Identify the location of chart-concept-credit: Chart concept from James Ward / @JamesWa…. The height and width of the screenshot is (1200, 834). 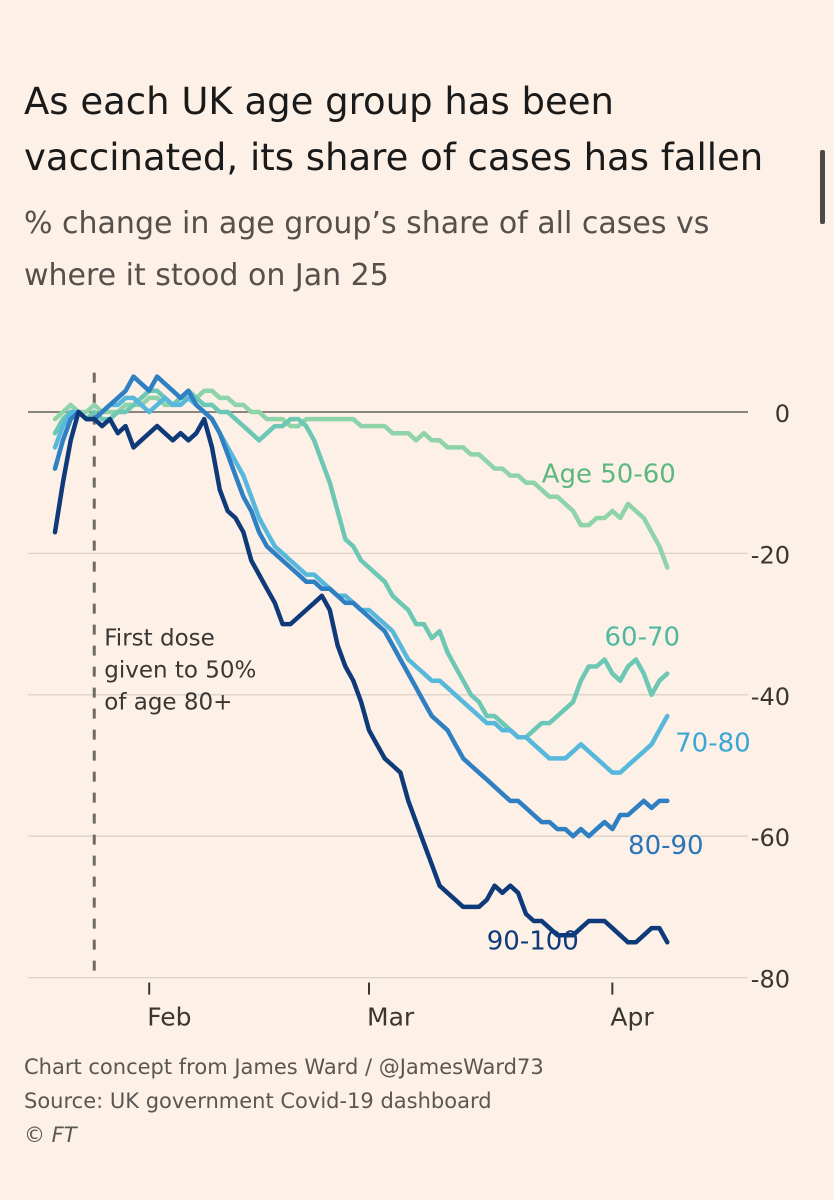
(284, 1067).